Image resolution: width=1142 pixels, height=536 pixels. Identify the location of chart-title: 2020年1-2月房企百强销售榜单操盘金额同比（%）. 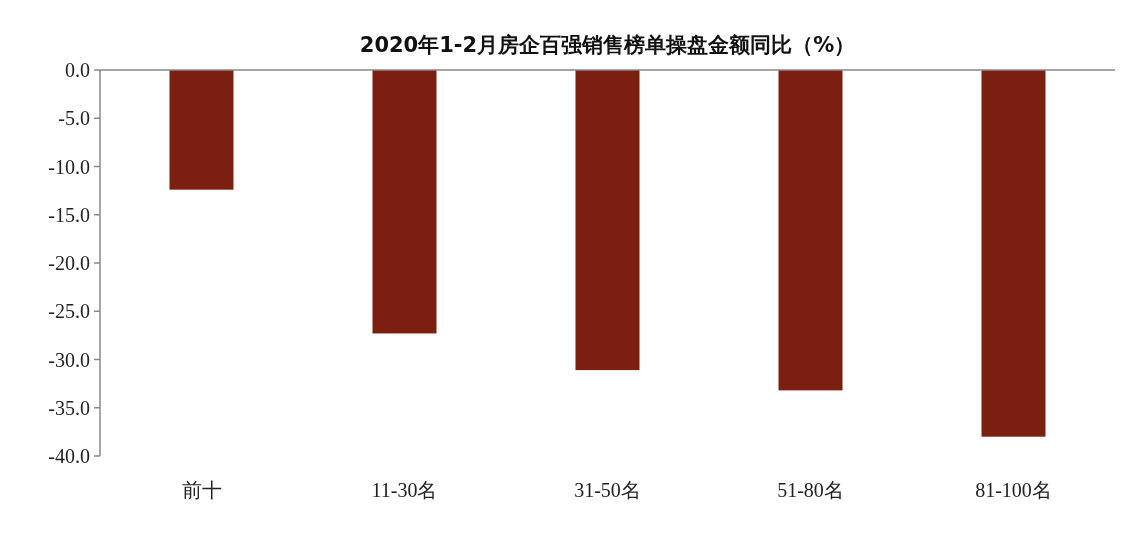
(607, 45).